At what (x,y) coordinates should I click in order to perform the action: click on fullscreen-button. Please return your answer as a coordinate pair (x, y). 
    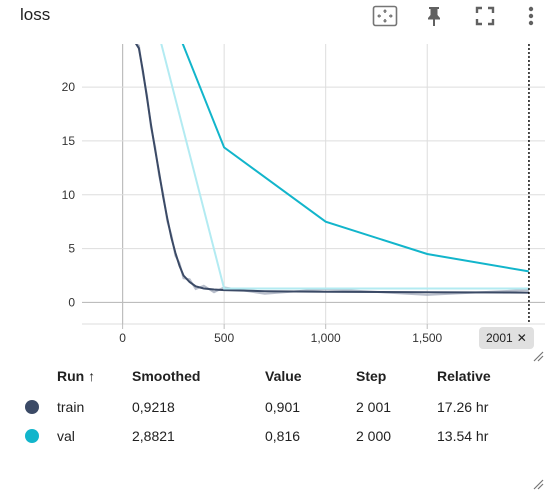
    Looking at the image, I should click on (485, 16).